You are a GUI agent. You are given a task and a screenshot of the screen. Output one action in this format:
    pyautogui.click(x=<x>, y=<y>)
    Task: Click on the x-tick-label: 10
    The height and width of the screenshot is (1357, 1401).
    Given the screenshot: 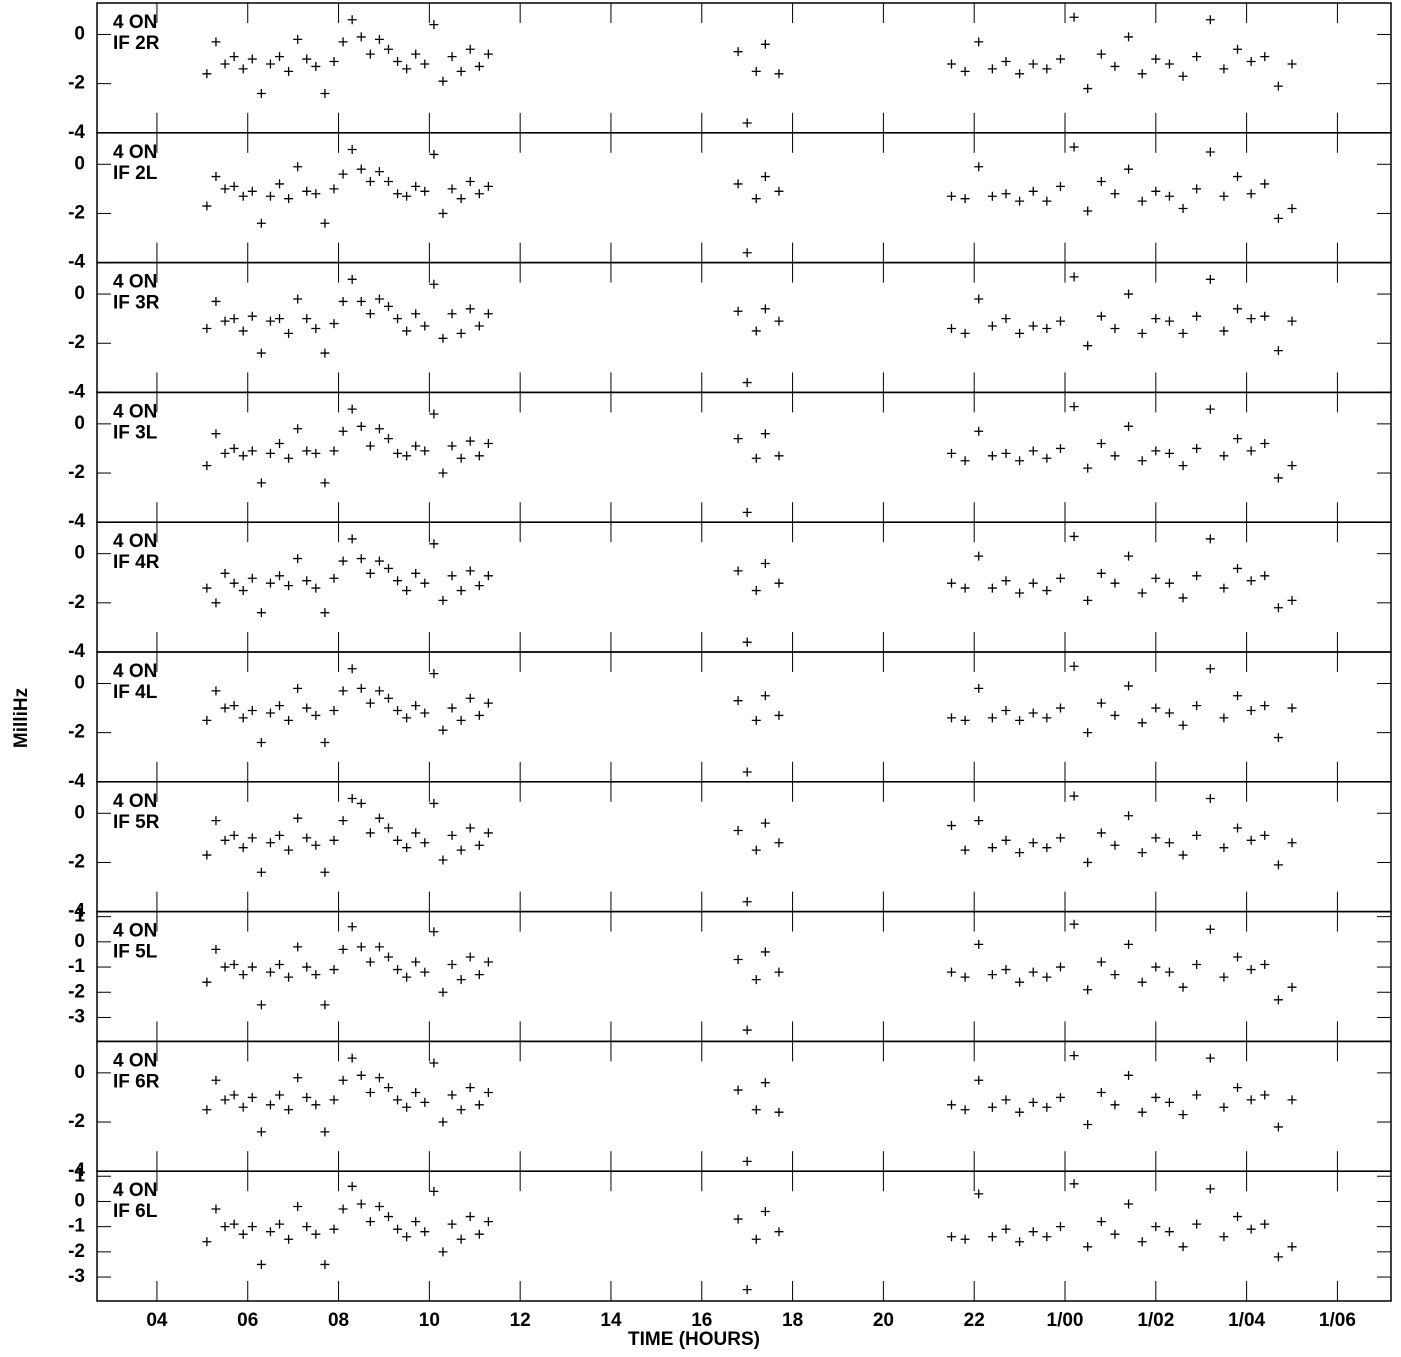 What is the action you would take?
    pyautogui.click(x=429, y=1320)
    